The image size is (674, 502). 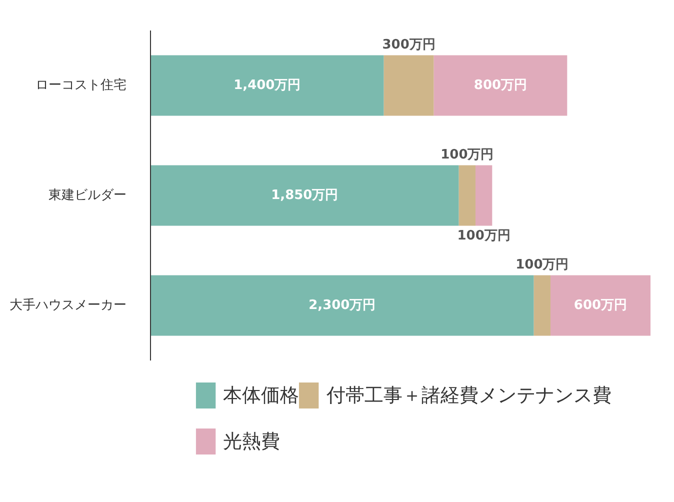 What do you see at coordinates (468, 395) in the screenshot?
I see `legend-label: 付帯工事＋諸経費メンテナンス費` at bounding box center [468, 395].